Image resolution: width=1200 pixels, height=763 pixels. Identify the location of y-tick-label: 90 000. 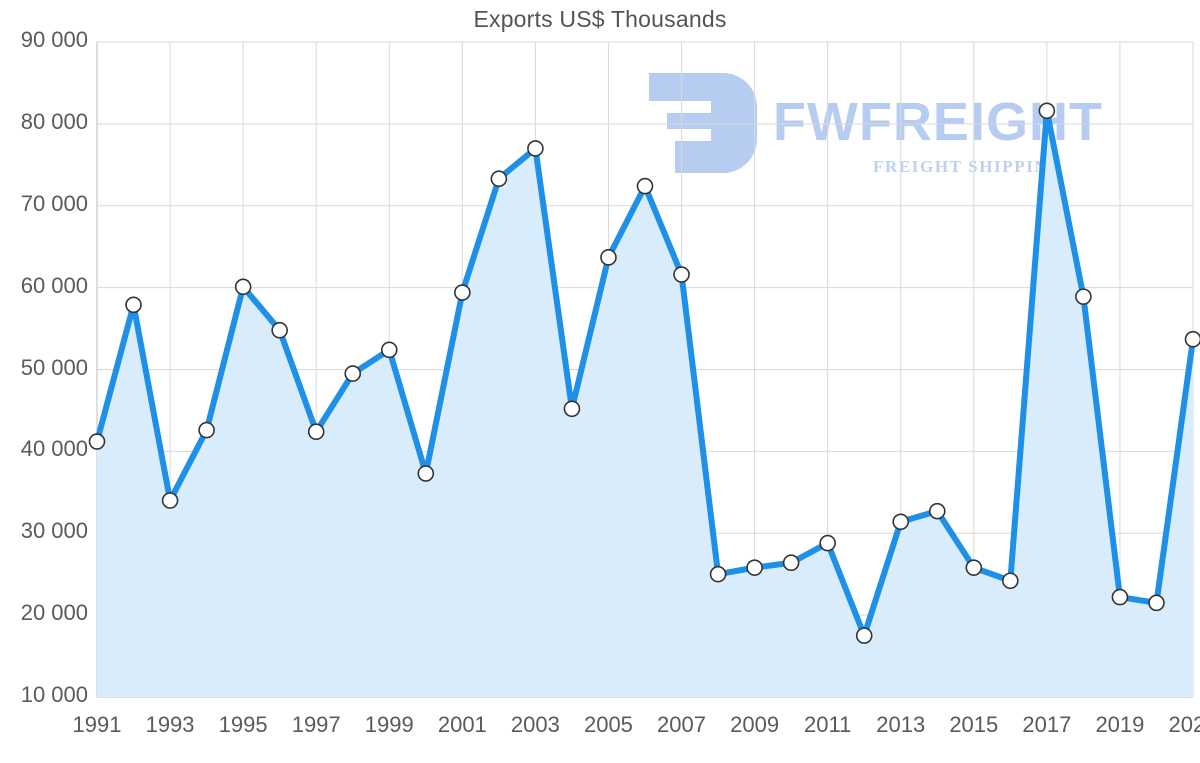
(54, 39).